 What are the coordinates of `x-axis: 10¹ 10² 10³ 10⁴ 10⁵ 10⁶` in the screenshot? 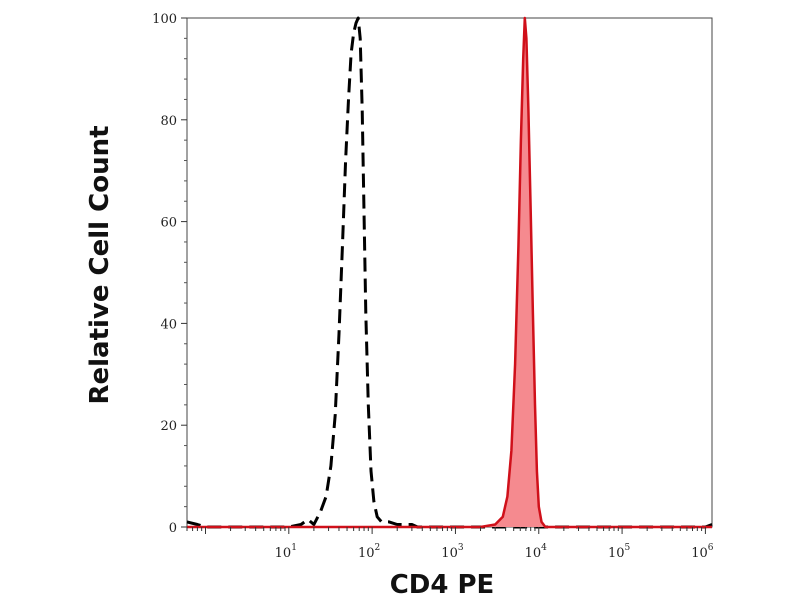 It's located at (450, 544).